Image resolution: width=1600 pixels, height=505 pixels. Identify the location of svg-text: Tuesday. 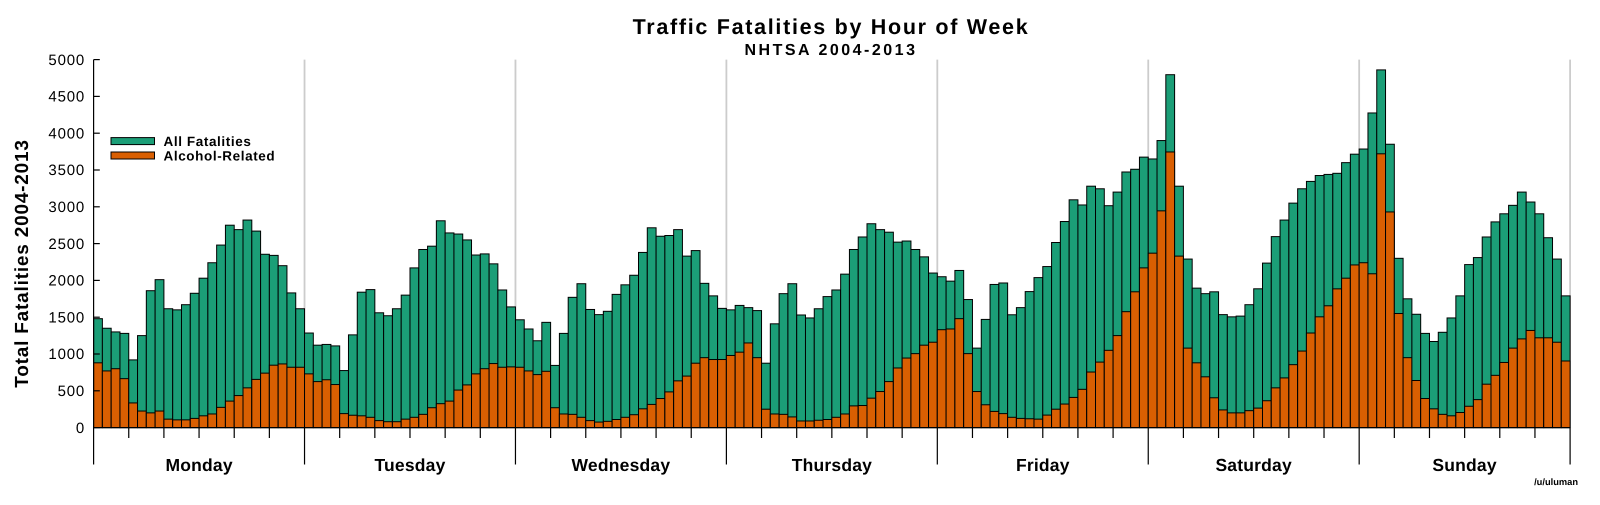
(409, 465).